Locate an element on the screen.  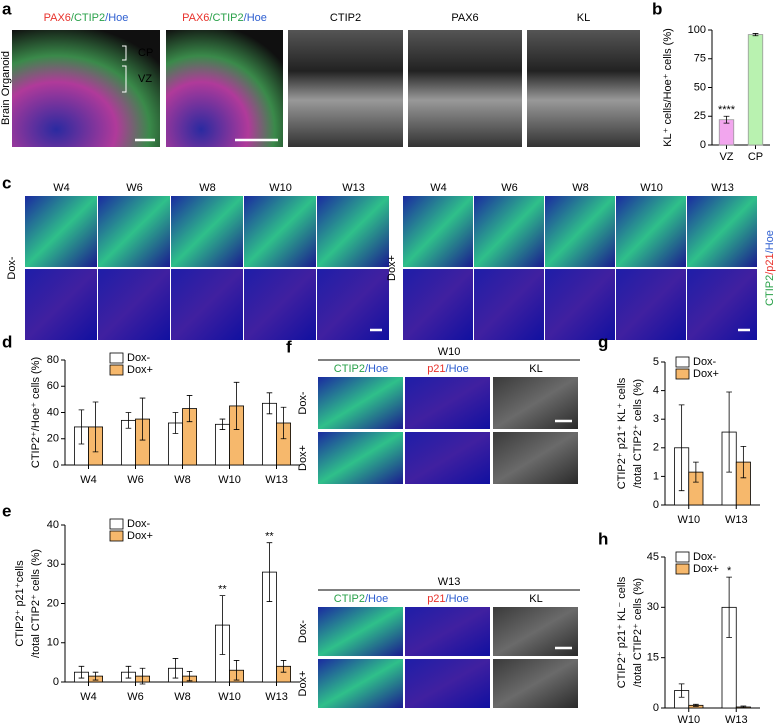
side-label: Brain Organoid is located at coordinates (6, 88).